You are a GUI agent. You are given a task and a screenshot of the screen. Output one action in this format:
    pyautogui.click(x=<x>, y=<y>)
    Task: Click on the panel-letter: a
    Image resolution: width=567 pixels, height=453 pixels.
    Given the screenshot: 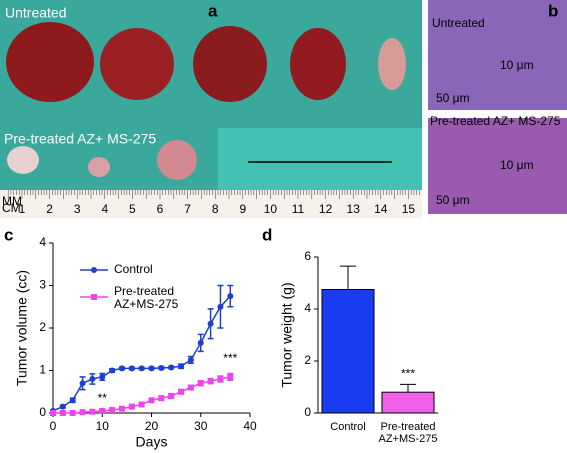 What is the action you would take?
    pyautogui.click(x=213, y=10)
    